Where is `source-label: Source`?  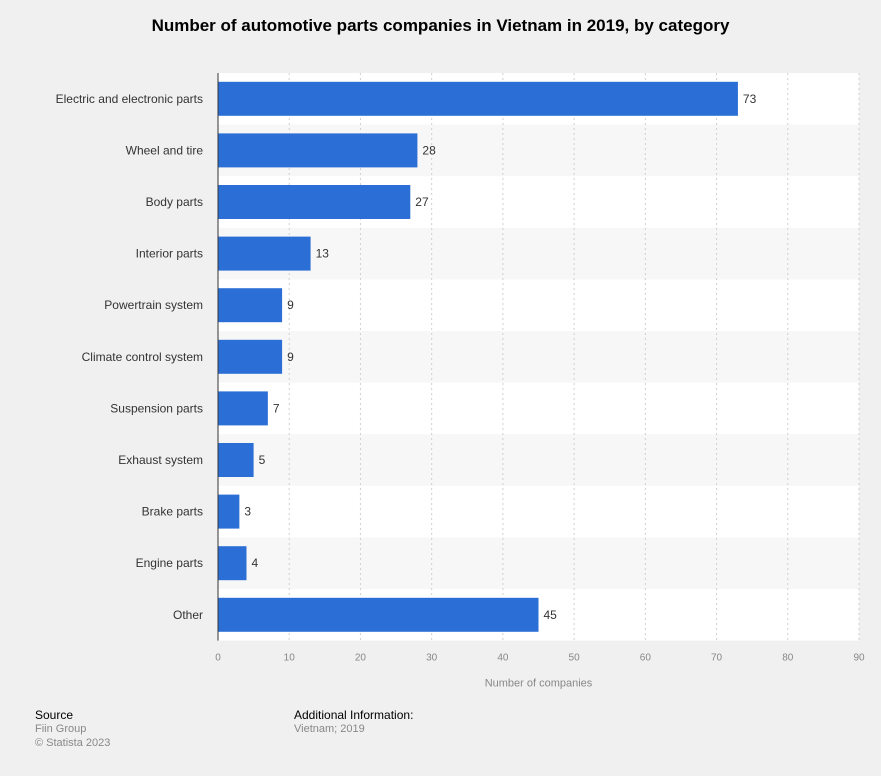 source-label: Source is located at coordinates (54, 715).